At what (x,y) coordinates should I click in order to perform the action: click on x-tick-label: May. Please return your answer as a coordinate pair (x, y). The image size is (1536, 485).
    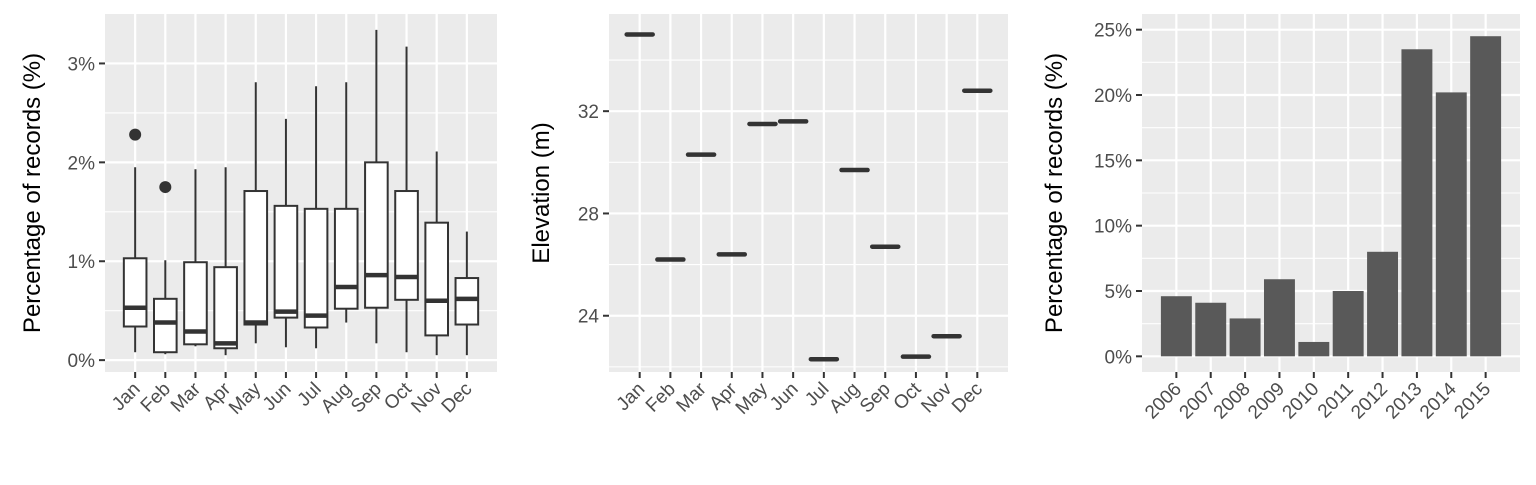
    Looking at the image, I should click on (752, 398).